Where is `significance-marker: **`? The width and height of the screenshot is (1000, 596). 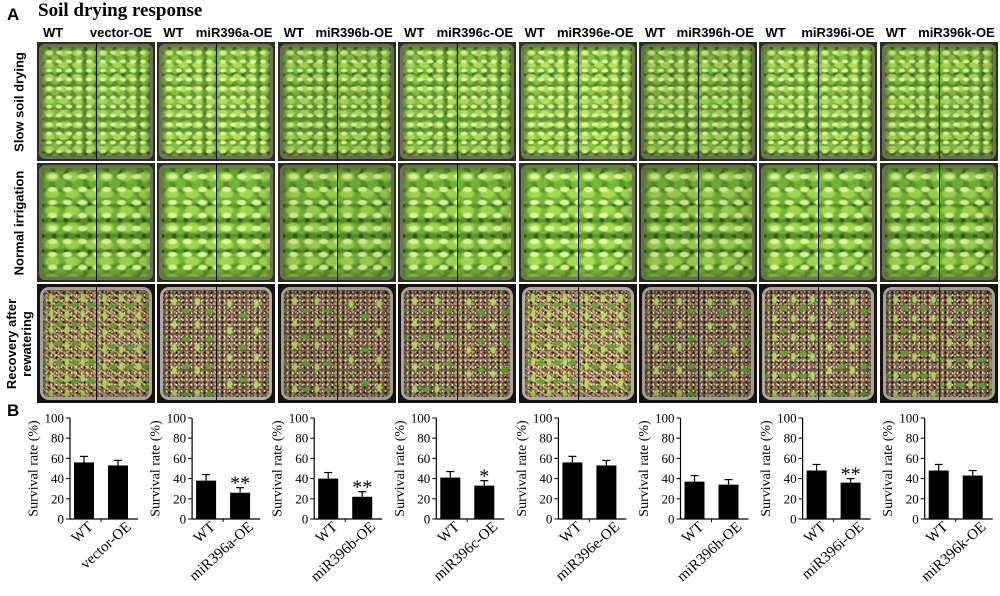
significance-marker: ** is located at coordinates (362, 488).